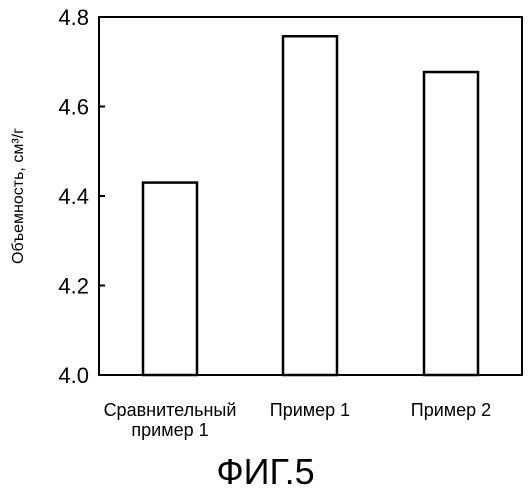 This screenshot has width=531, height=500. What do you see at coordinates (73, 17) in the screenshot?
I see `y-tick-label: 4.8` at bounding box center [73, 17].